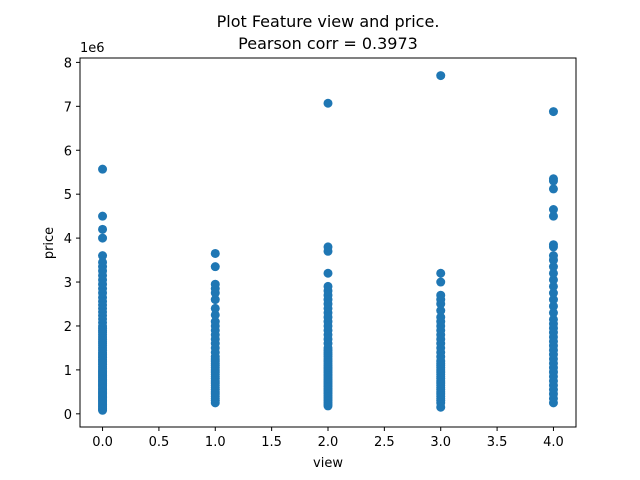 The width and height of the screenshot is (640, 480). Describe the element at coordinates (440, 442) in the screenshot. I see `x-tick-label-6: 3.0` at that location.